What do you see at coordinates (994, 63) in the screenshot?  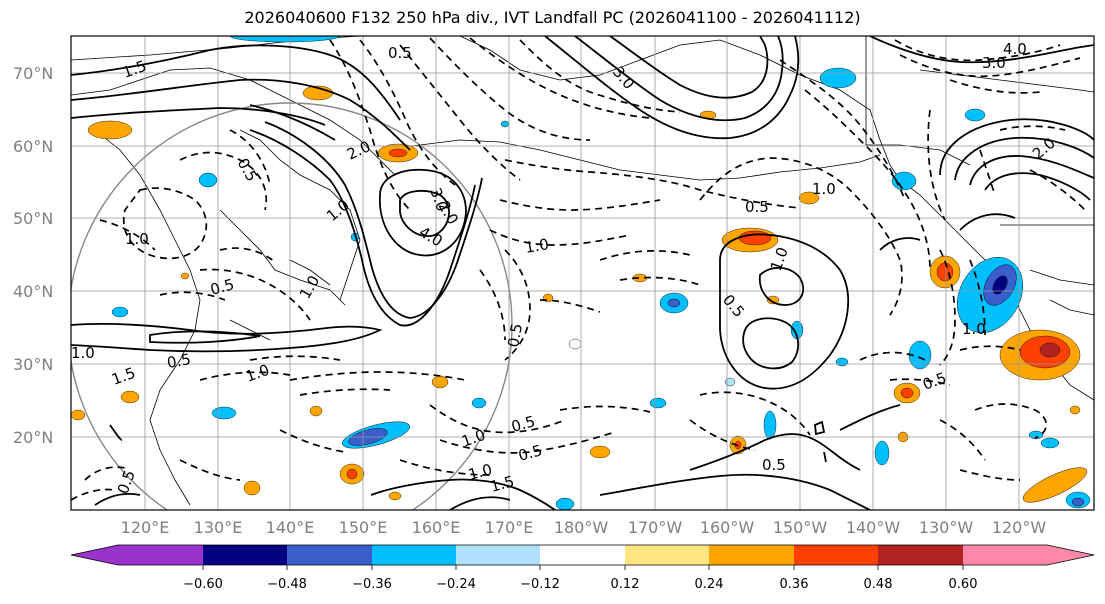 I see `contour-label: 3.0` at bounding box center [994, 63].